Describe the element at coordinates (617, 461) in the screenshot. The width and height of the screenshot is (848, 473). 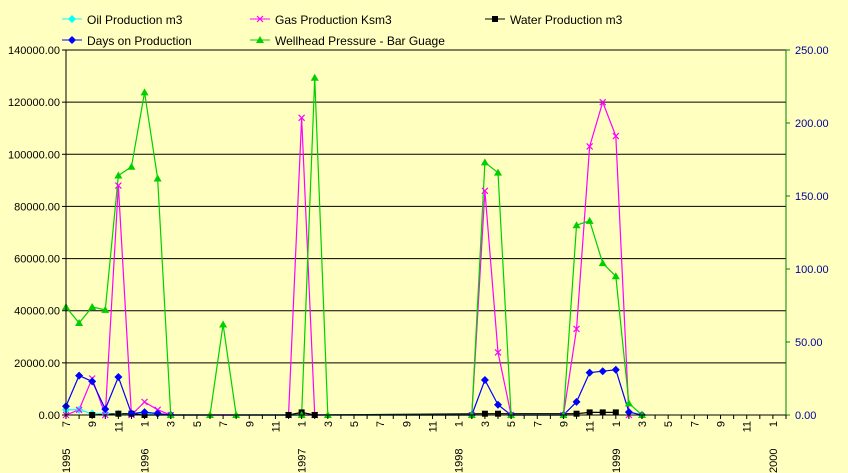
I see `x-year-label: 1999` at that location.